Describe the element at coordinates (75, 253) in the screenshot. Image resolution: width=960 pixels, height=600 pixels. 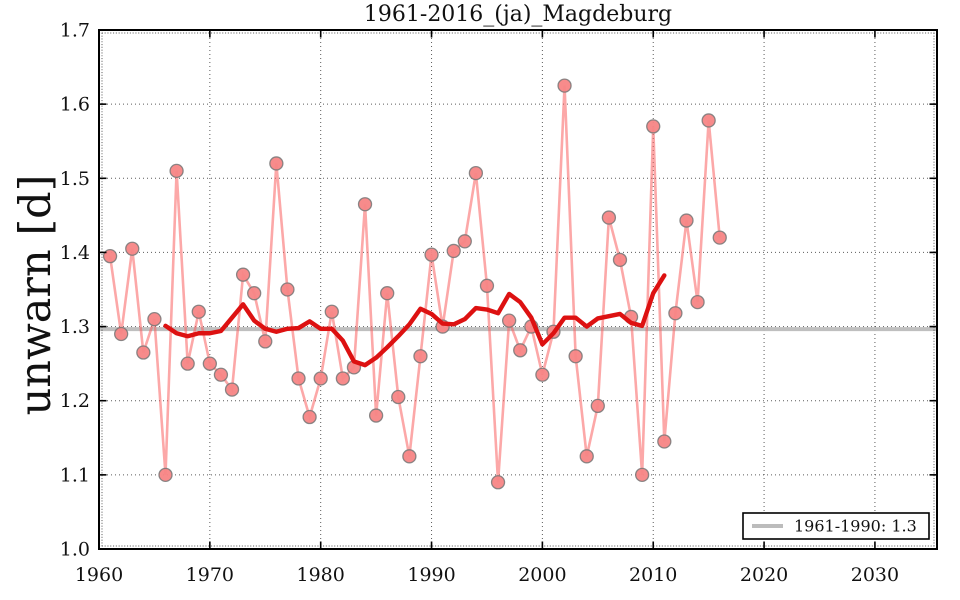
I see `y-tick-label: 1.4` at that location.